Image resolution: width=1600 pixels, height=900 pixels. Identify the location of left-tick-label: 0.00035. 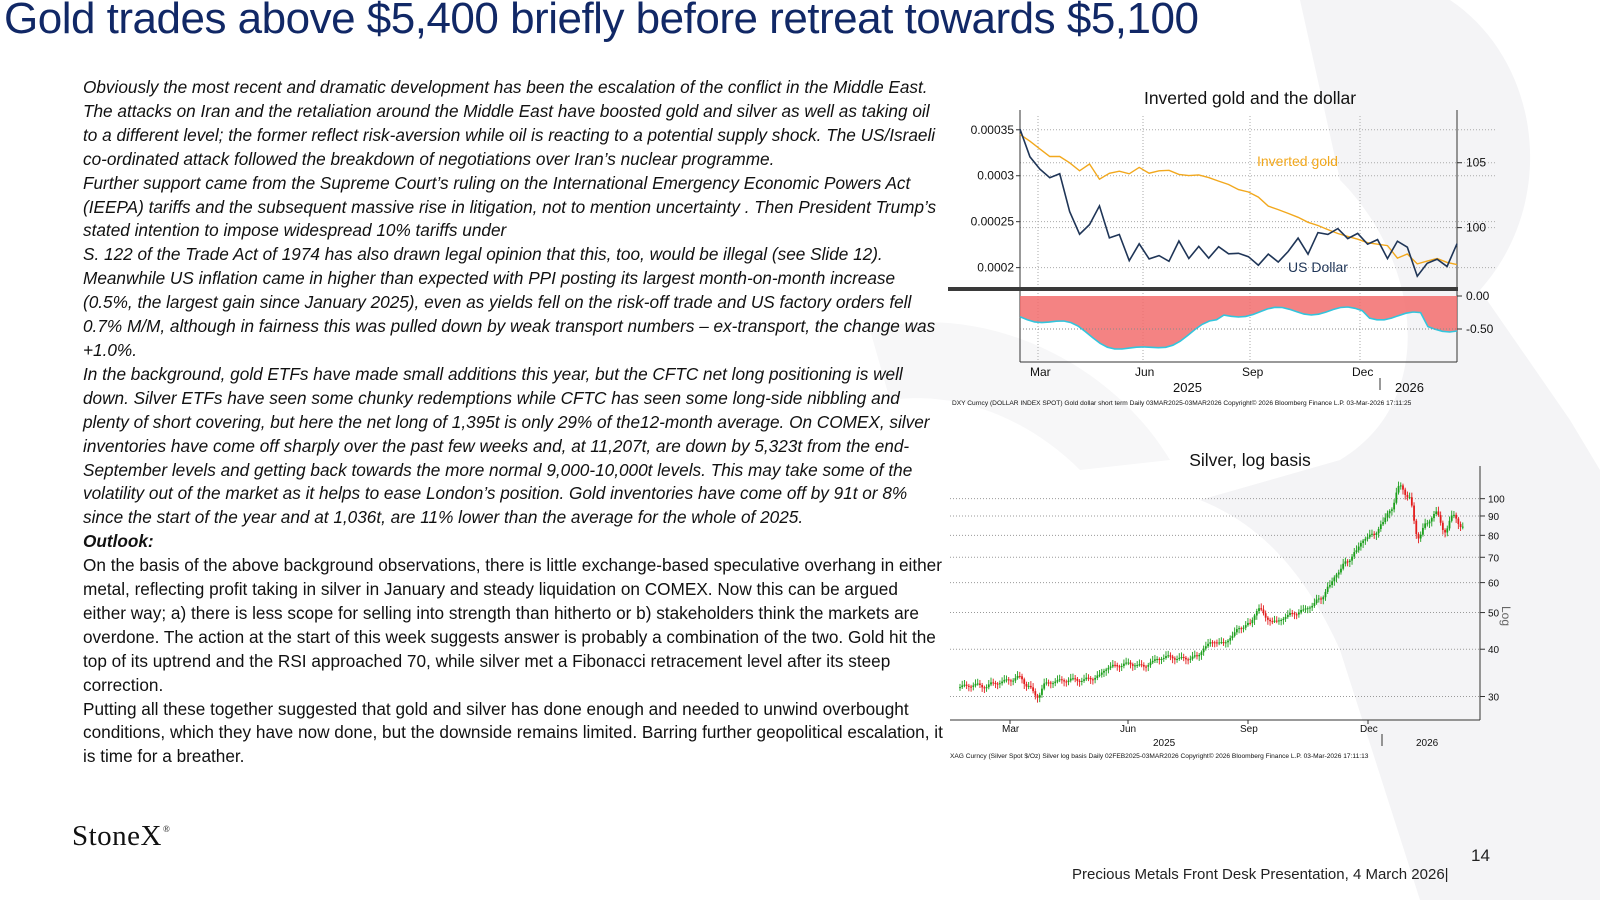
(993, 130).